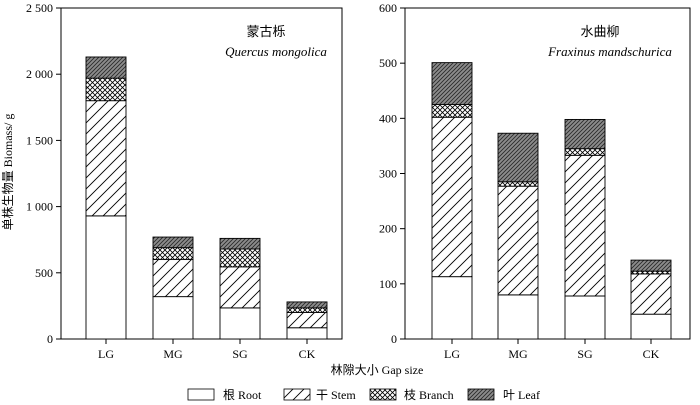 The height and width of the screenshot is (405, 700). Describe the element at coordinates (609, 51) in the screenshot. I see `subtitle-right: Fraxinus mandschurica` at that location.